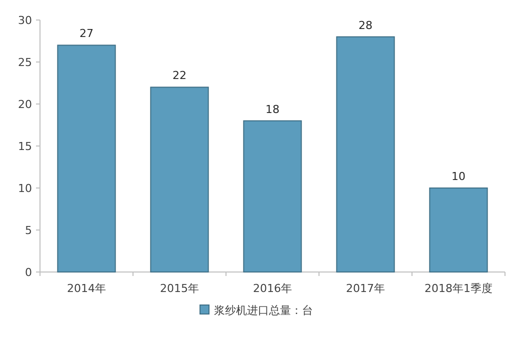  What do you see at coordinates (25, 62) in the screenshot?
I see `y-tick-label: 25` at bounding box center [25, 62].